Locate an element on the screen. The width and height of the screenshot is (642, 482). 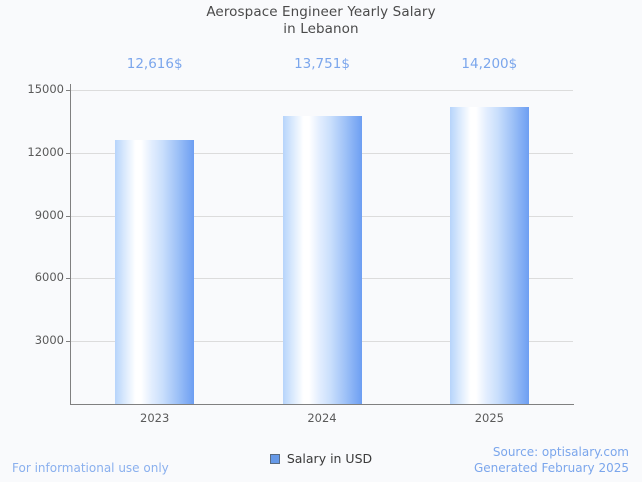
value-label-2023: 12,616$ is located at coordinates (154, 64).